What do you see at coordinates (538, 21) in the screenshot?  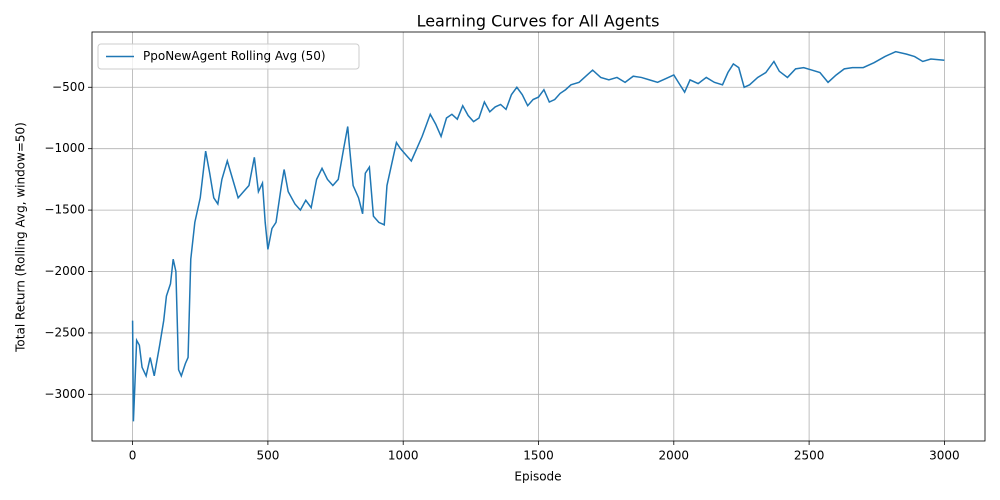 I see `chart-title: Learning Curves for All Agents` at bounding box center [538, 21].